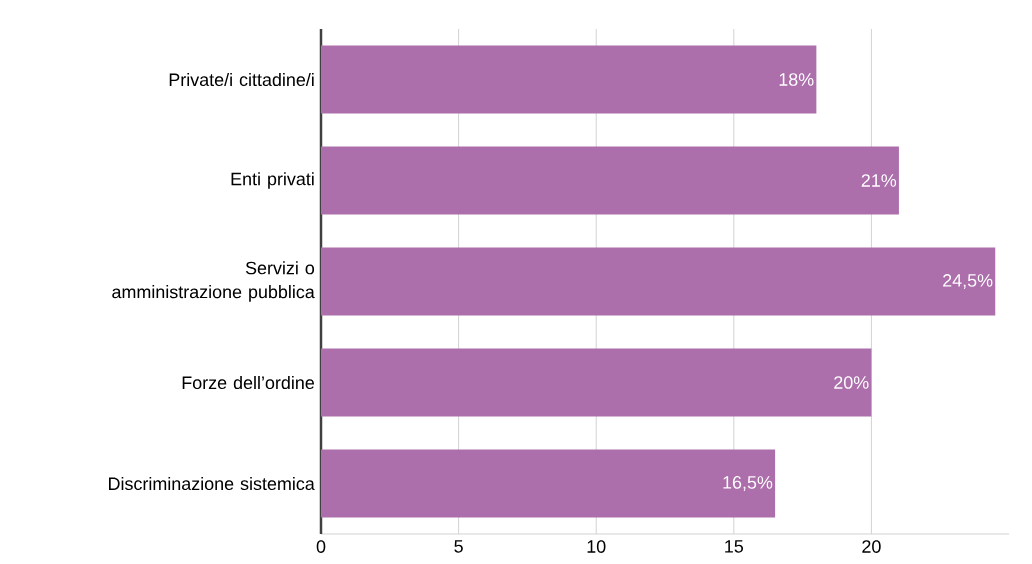 This screenshot has width=1032, height=564. What do you see at coordinates (272, 180) in the screenshot?
I see `y-tick-label: Enti privati` at bounding box center [272, 180].